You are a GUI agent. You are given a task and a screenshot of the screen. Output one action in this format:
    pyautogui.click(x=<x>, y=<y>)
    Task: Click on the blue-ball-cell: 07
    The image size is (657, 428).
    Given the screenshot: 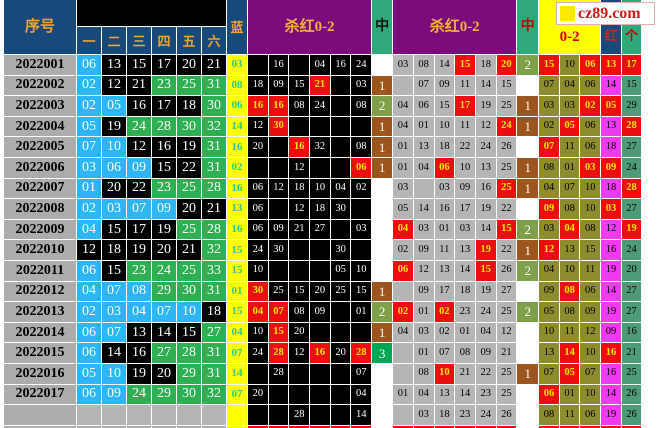 What is the action you would take?
    pyautogui.click(x=237, y=394)
    